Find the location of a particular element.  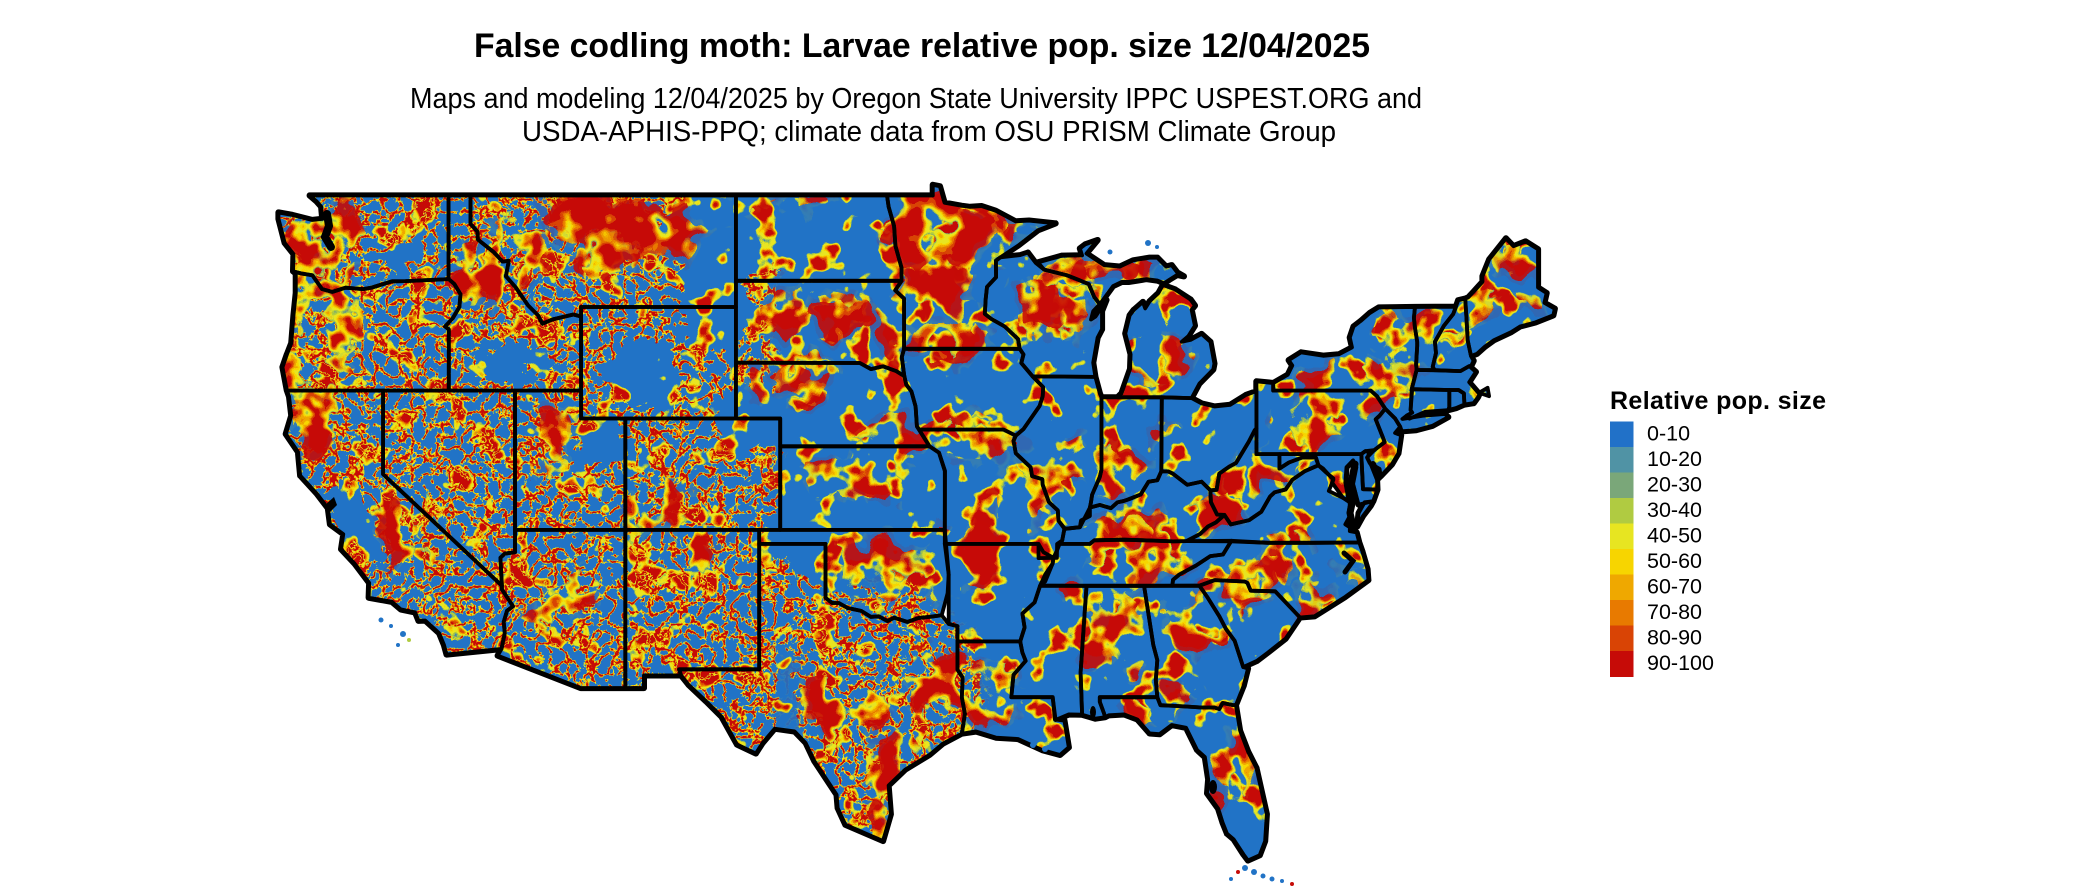

svg-text: 70-80 is located at coordinates (1674, 612).